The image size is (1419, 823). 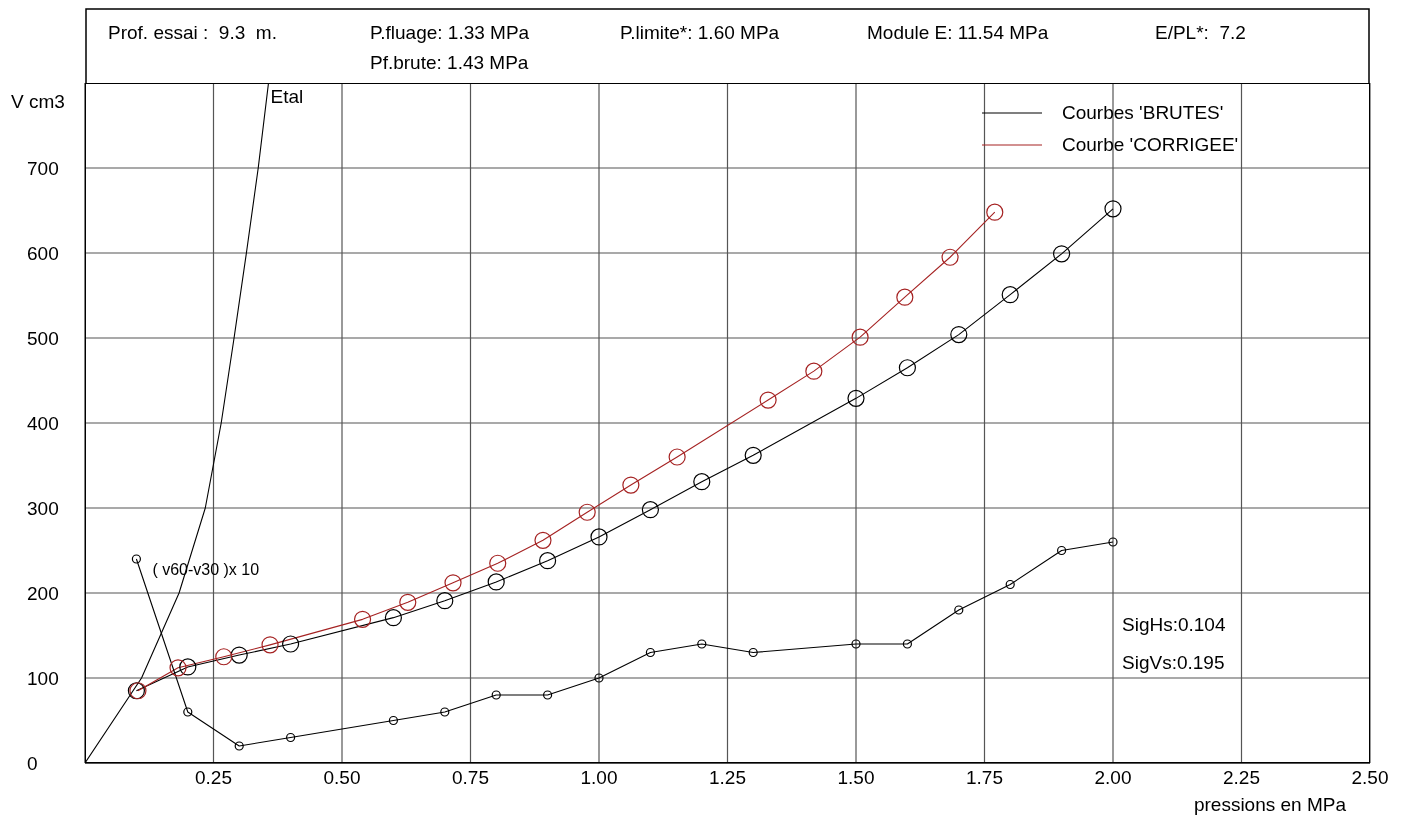 I want to click on y-tick-label: 0, so click(x=32, y=763).